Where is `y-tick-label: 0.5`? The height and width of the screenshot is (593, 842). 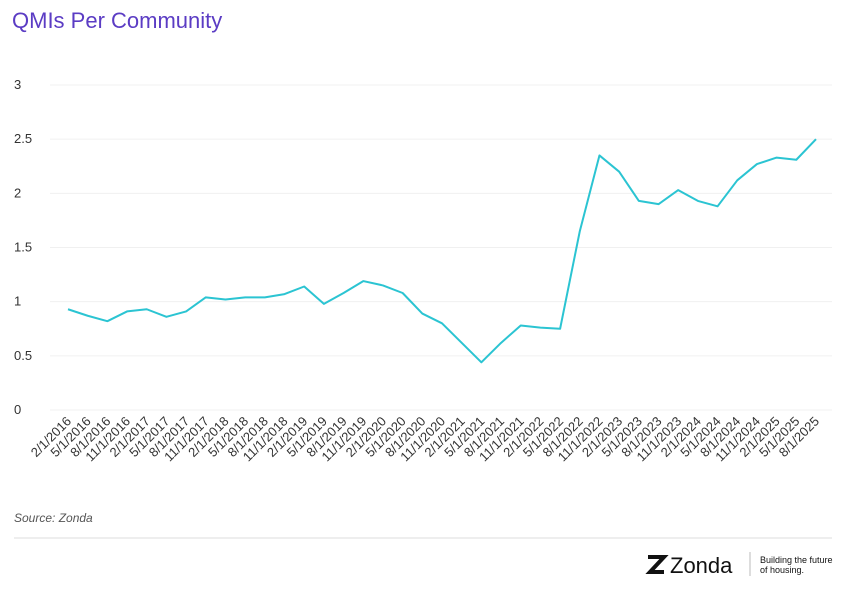
y-tick-label: 0.5 is located at coordinates (23, 355).